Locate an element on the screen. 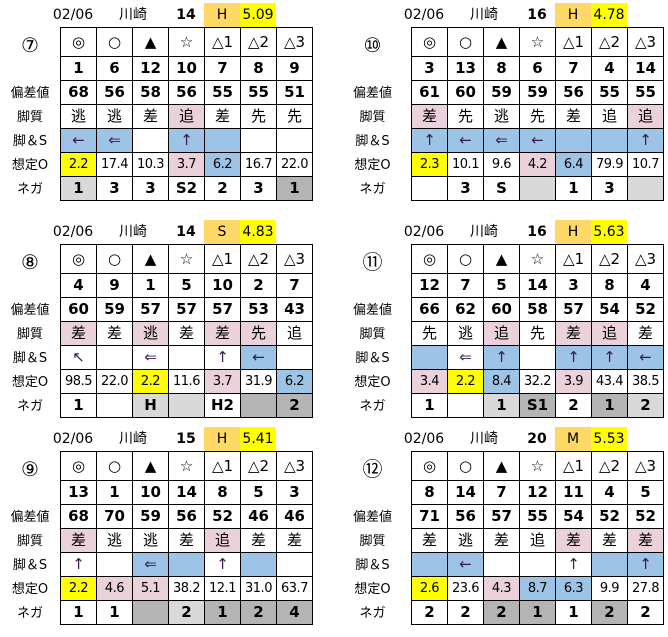 This screenshot has height=637, width=668. table-cell: 55 is located at coordinates (609, 92).